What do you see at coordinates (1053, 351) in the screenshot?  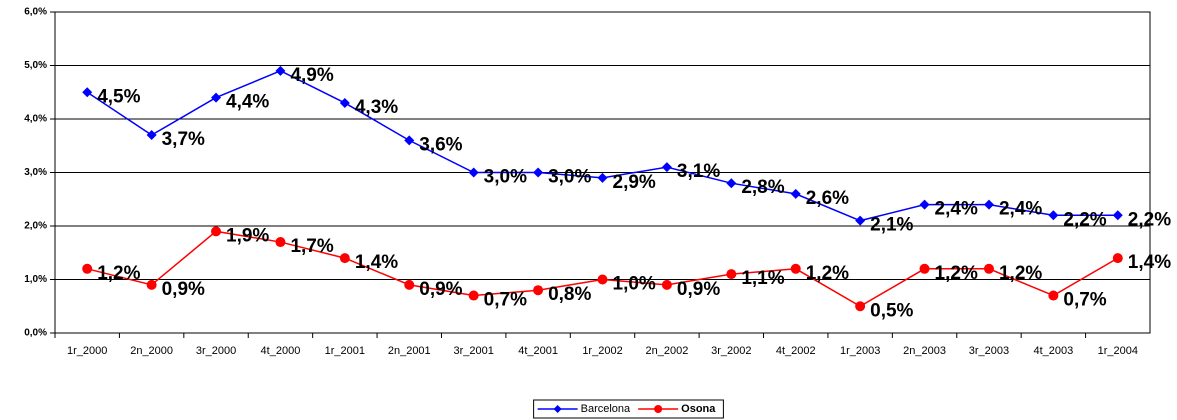 I see `x-tick-label: 4t_2003` at bounding box center [1053, 351].